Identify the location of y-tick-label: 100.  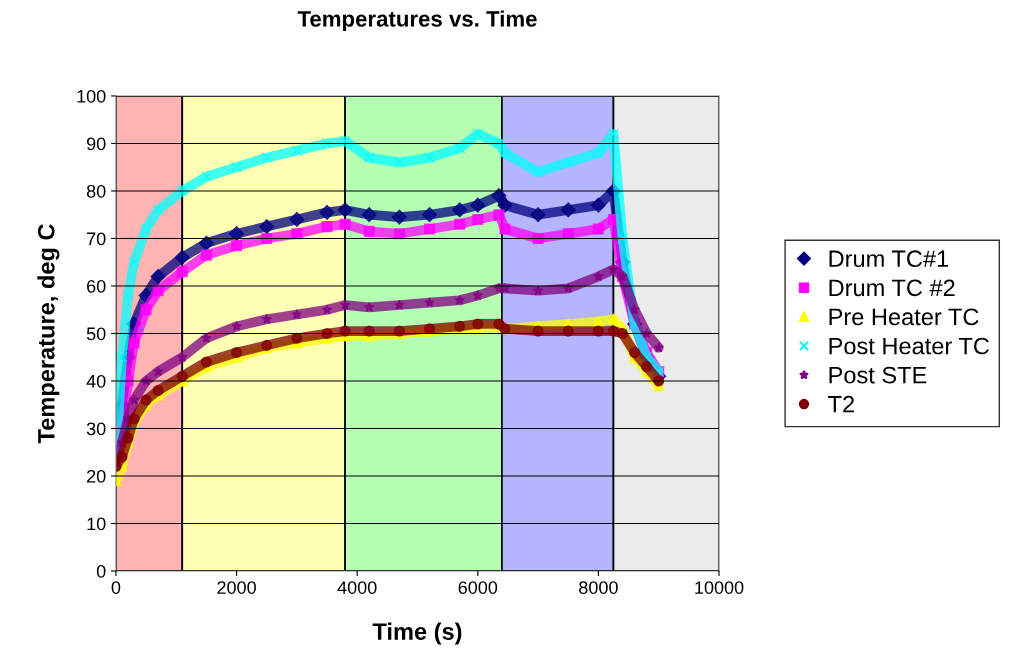
(91, 96).